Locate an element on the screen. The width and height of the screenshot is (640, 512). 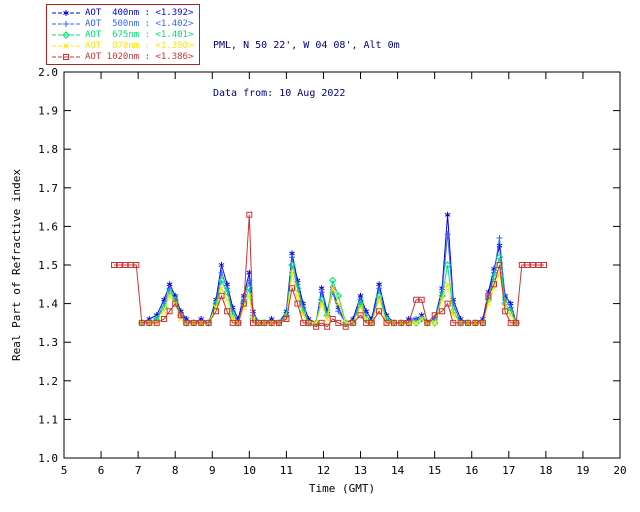
x-tick-label: 14 is located at coordinates (398, 470).